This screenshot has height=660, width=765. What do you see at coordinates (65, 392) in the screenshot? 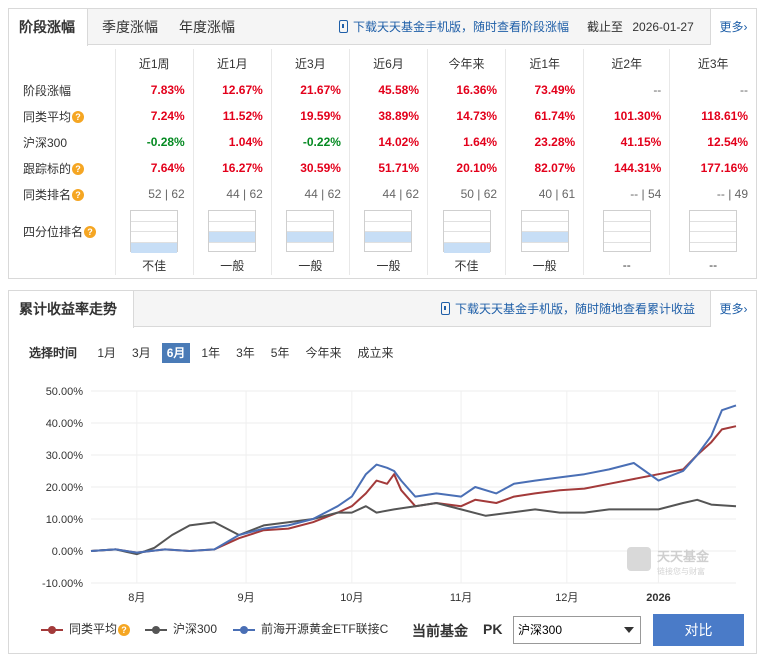
I see `y-tick-label: 50.00%` at bounding box center [65, 392].